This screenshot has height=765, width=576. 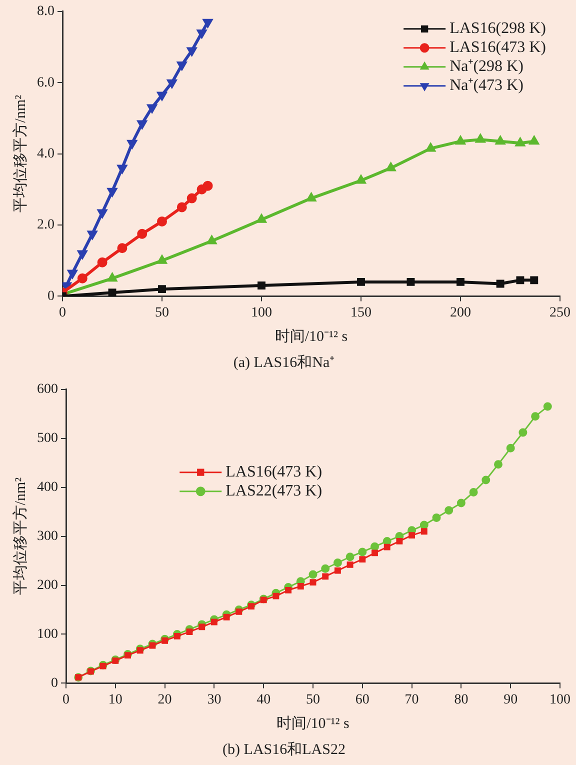 I want to click on text: (b) LAS16和LAS22, so click(x=284, y=749).